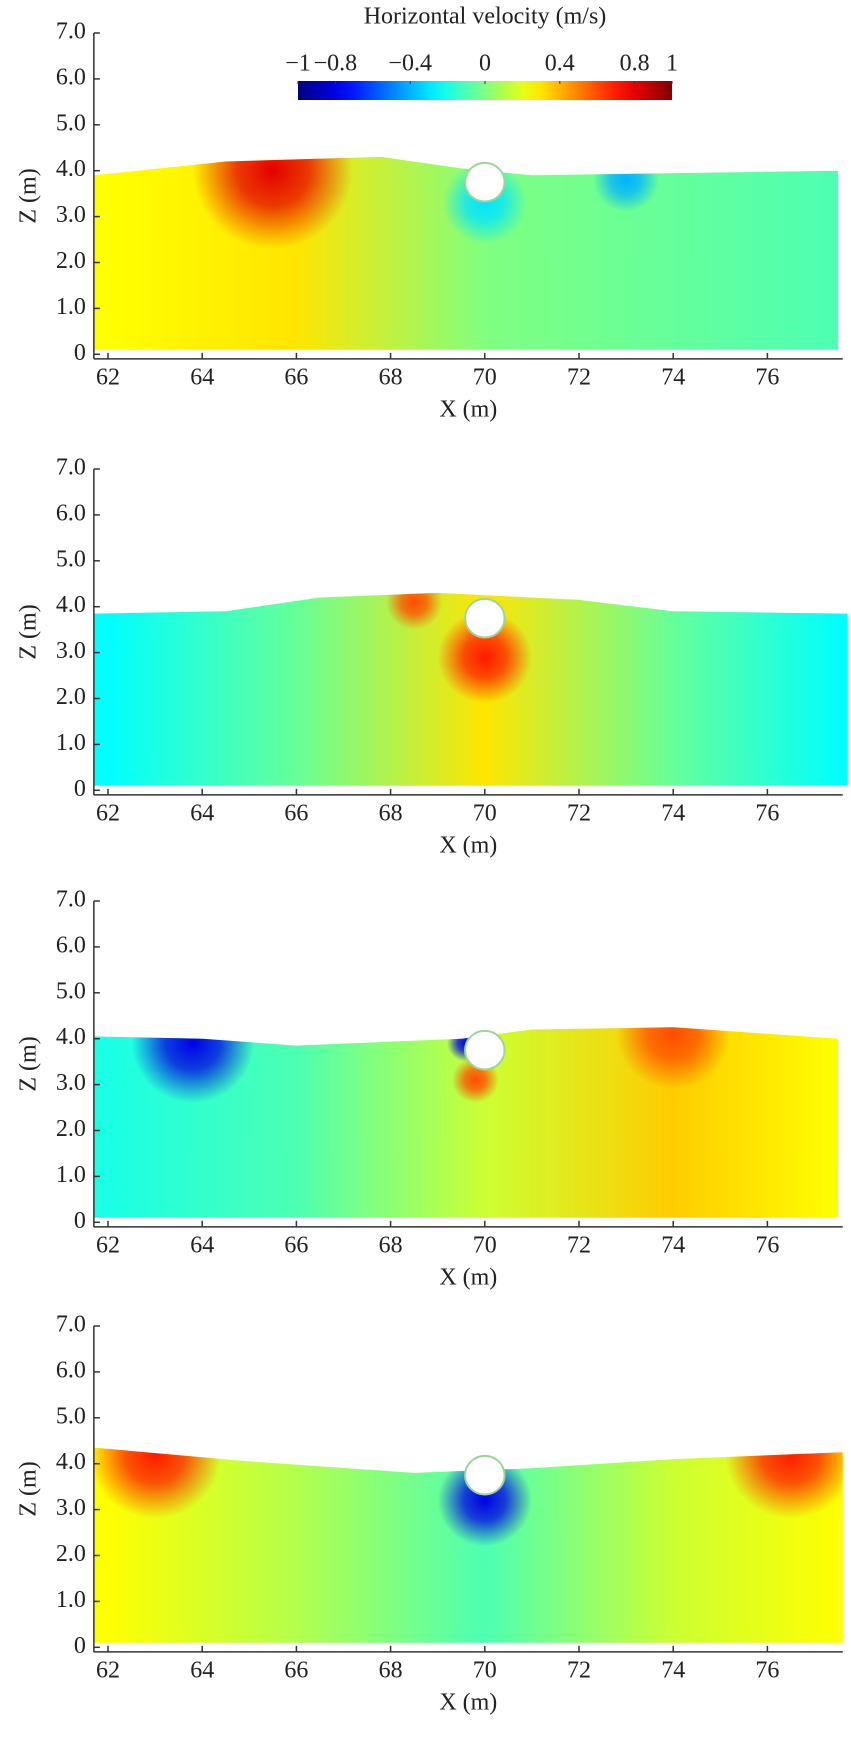 This screenshot has width=851, height=1746. What do you see at coordinates (485, 17) in the screenshot?
I see `colorbar-title: Horizontal velocity (m/s)` at bounding box center [485, 17].